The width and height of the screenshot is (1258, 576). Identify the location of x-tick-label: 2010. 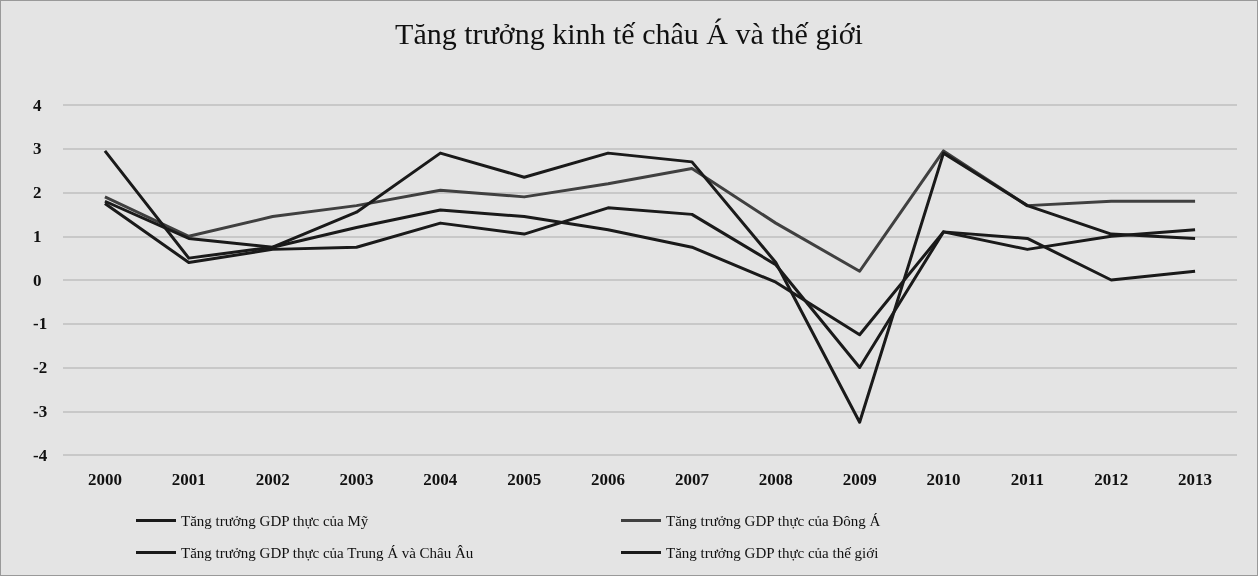
(943, 479).